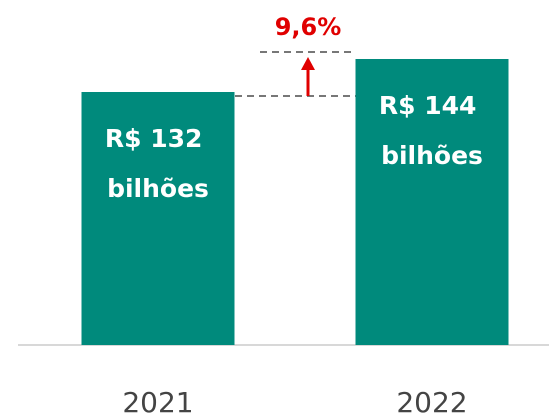  I want to click on value-label: R$ 132 bilhões, so click(158, 163).